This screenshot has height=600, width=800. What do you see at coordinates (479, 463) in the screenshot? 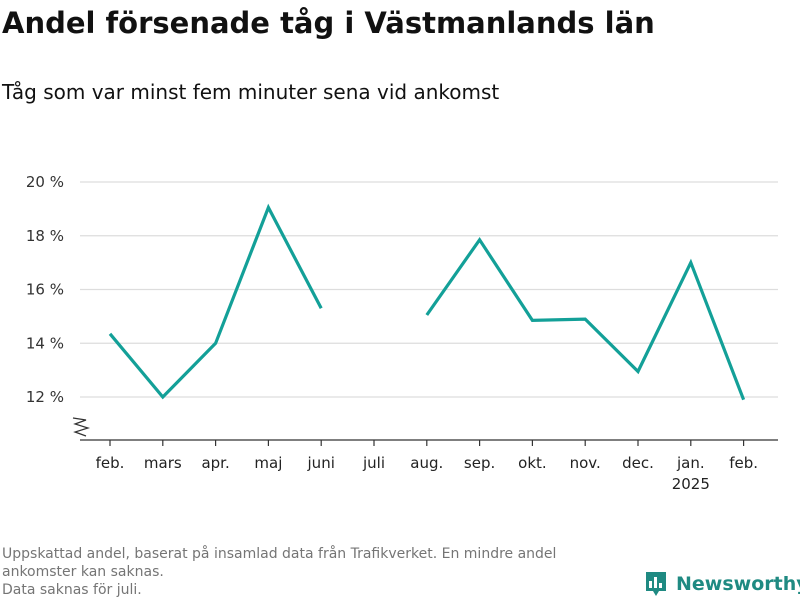
I see `x-tick-label: sep.` at bounding box center [479, 463].